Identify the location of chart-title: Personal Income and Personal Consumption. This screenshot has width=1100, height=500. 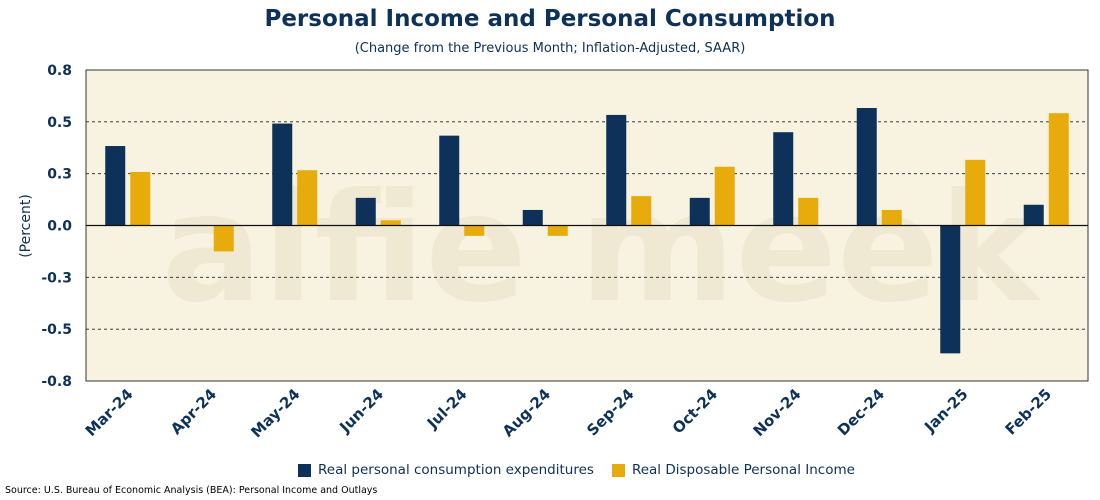
(550, 19).